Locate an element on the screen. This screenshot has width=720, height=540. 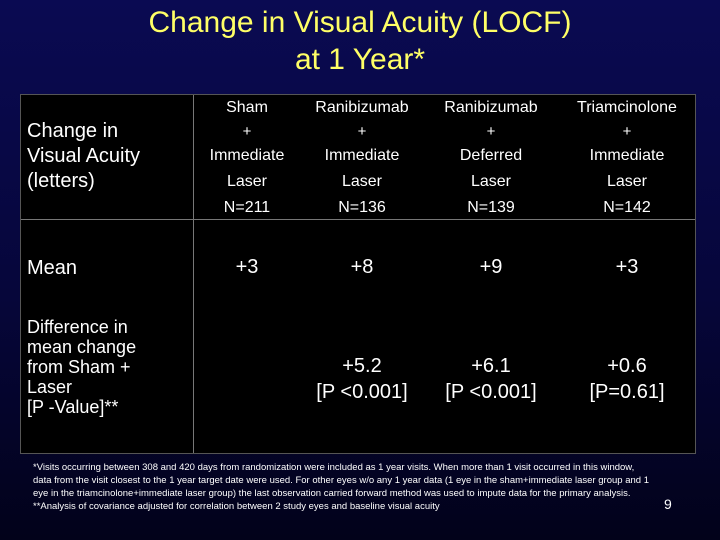
row-header-line-1: Change in is located at coordinates (73, 131).